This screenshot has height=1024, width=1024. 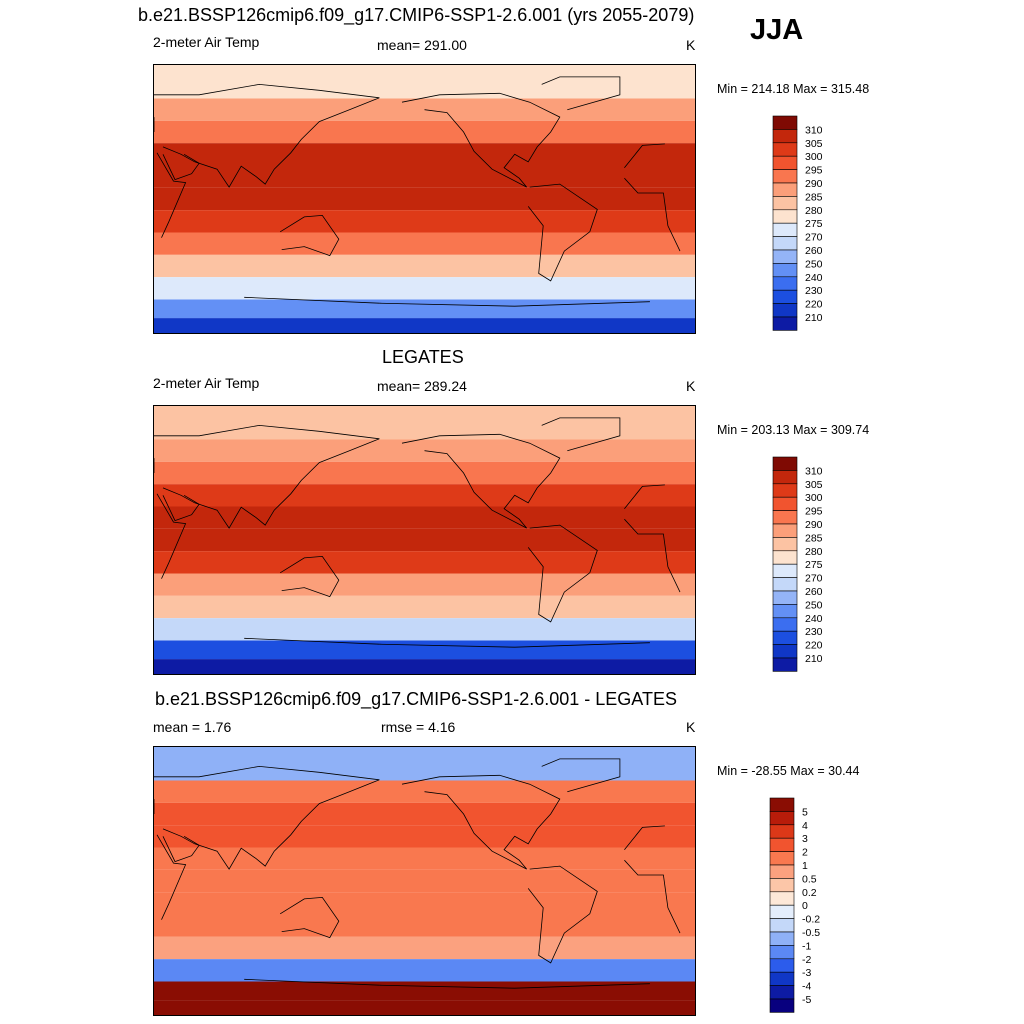 I want to click on panel2-map-plot, so click(x=424, y=540).